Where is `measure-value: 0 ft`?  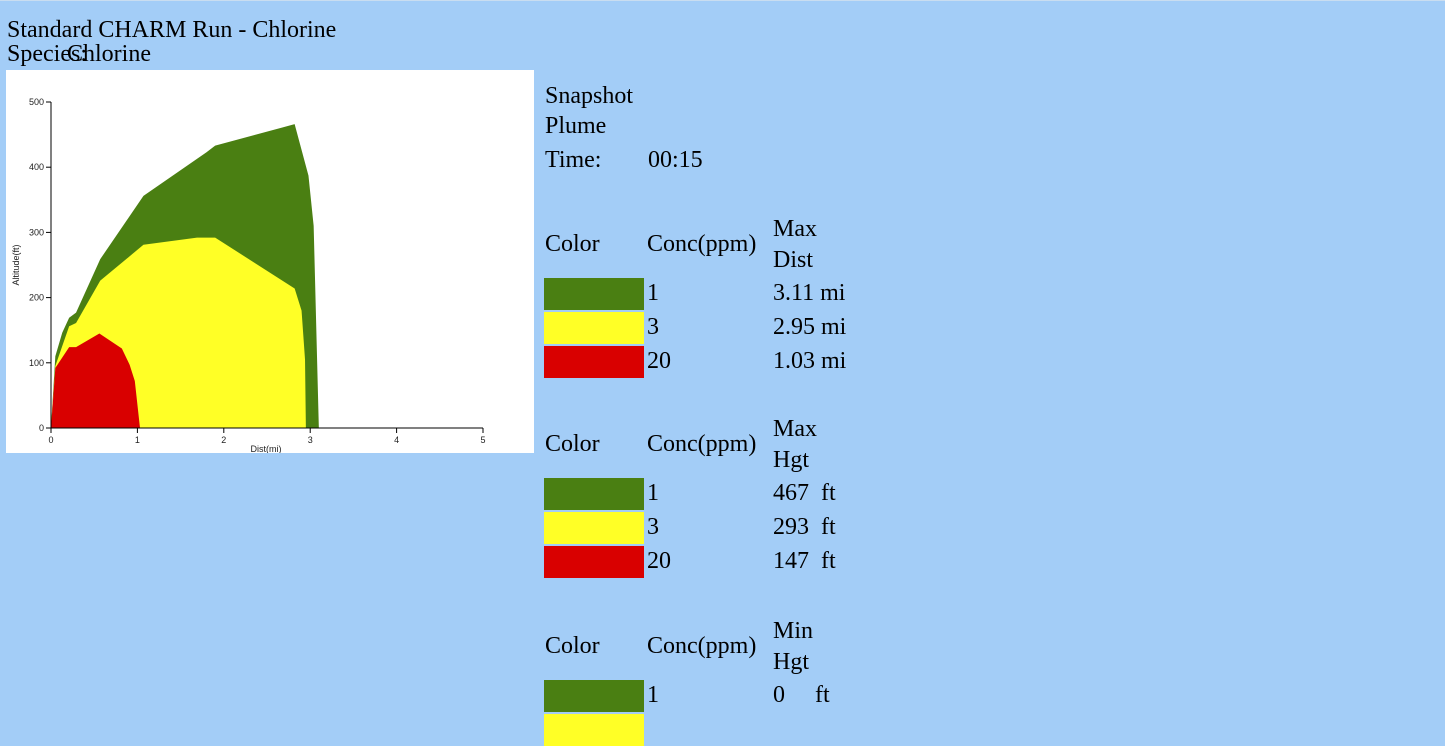 measure-value: 0 ft is located at coordinates (801, 695).